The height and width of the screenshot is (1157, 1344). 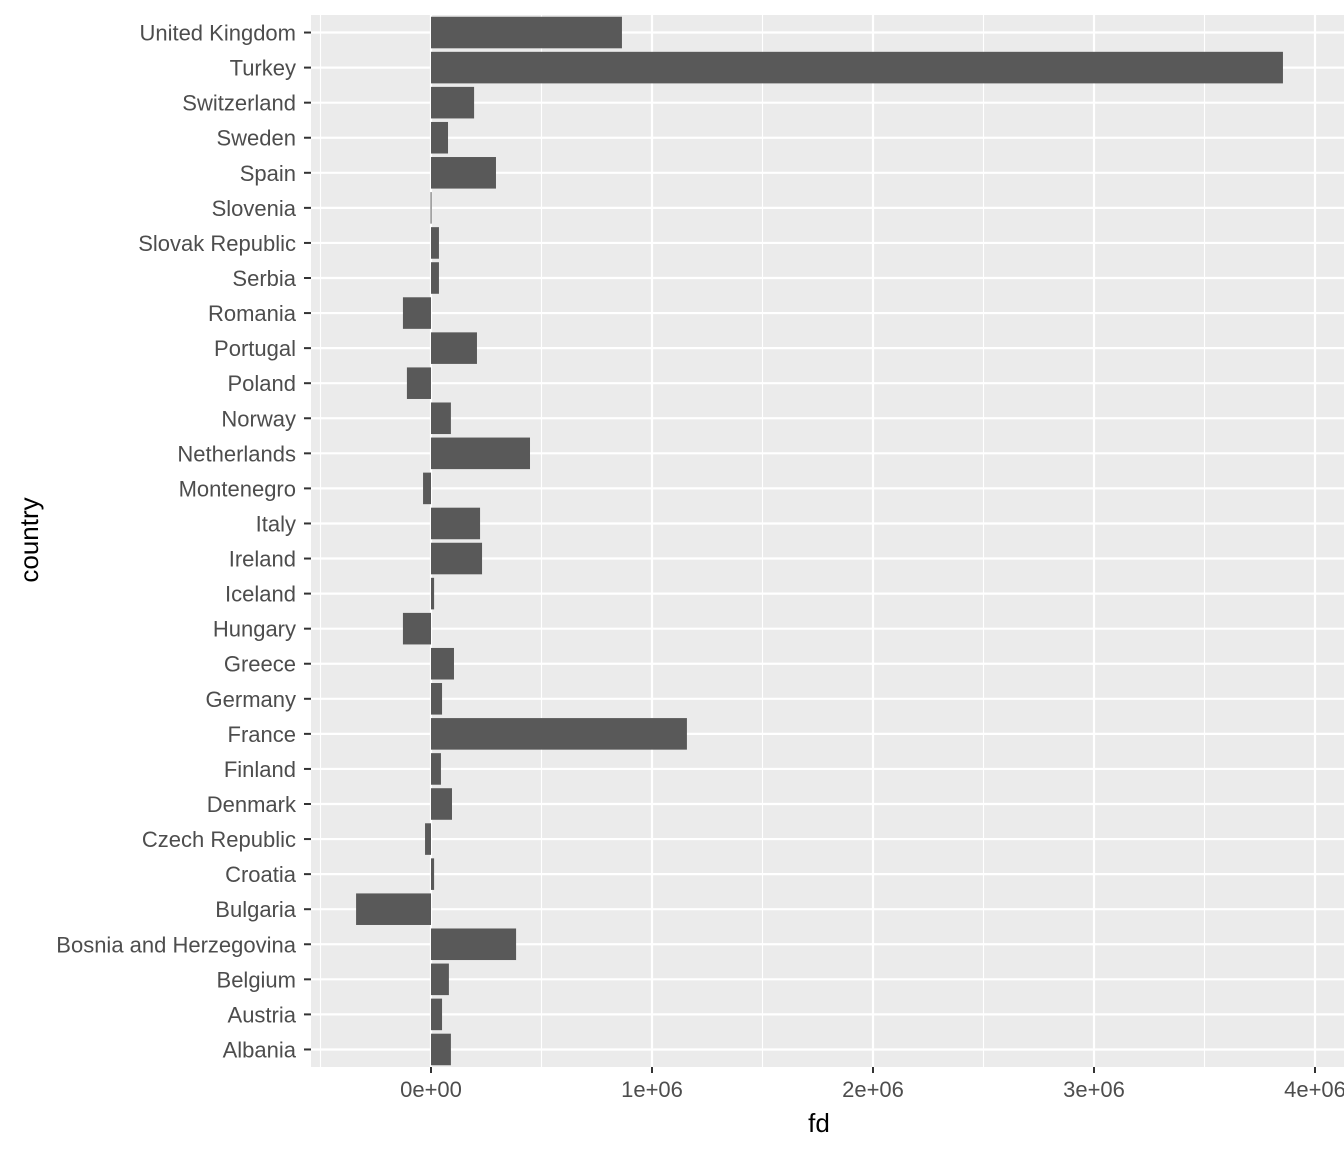 What do you see at coordinates (262, 1014) in the screenshot?
I see `y-tick-label: Austria` at bounding box center [262, 1014].